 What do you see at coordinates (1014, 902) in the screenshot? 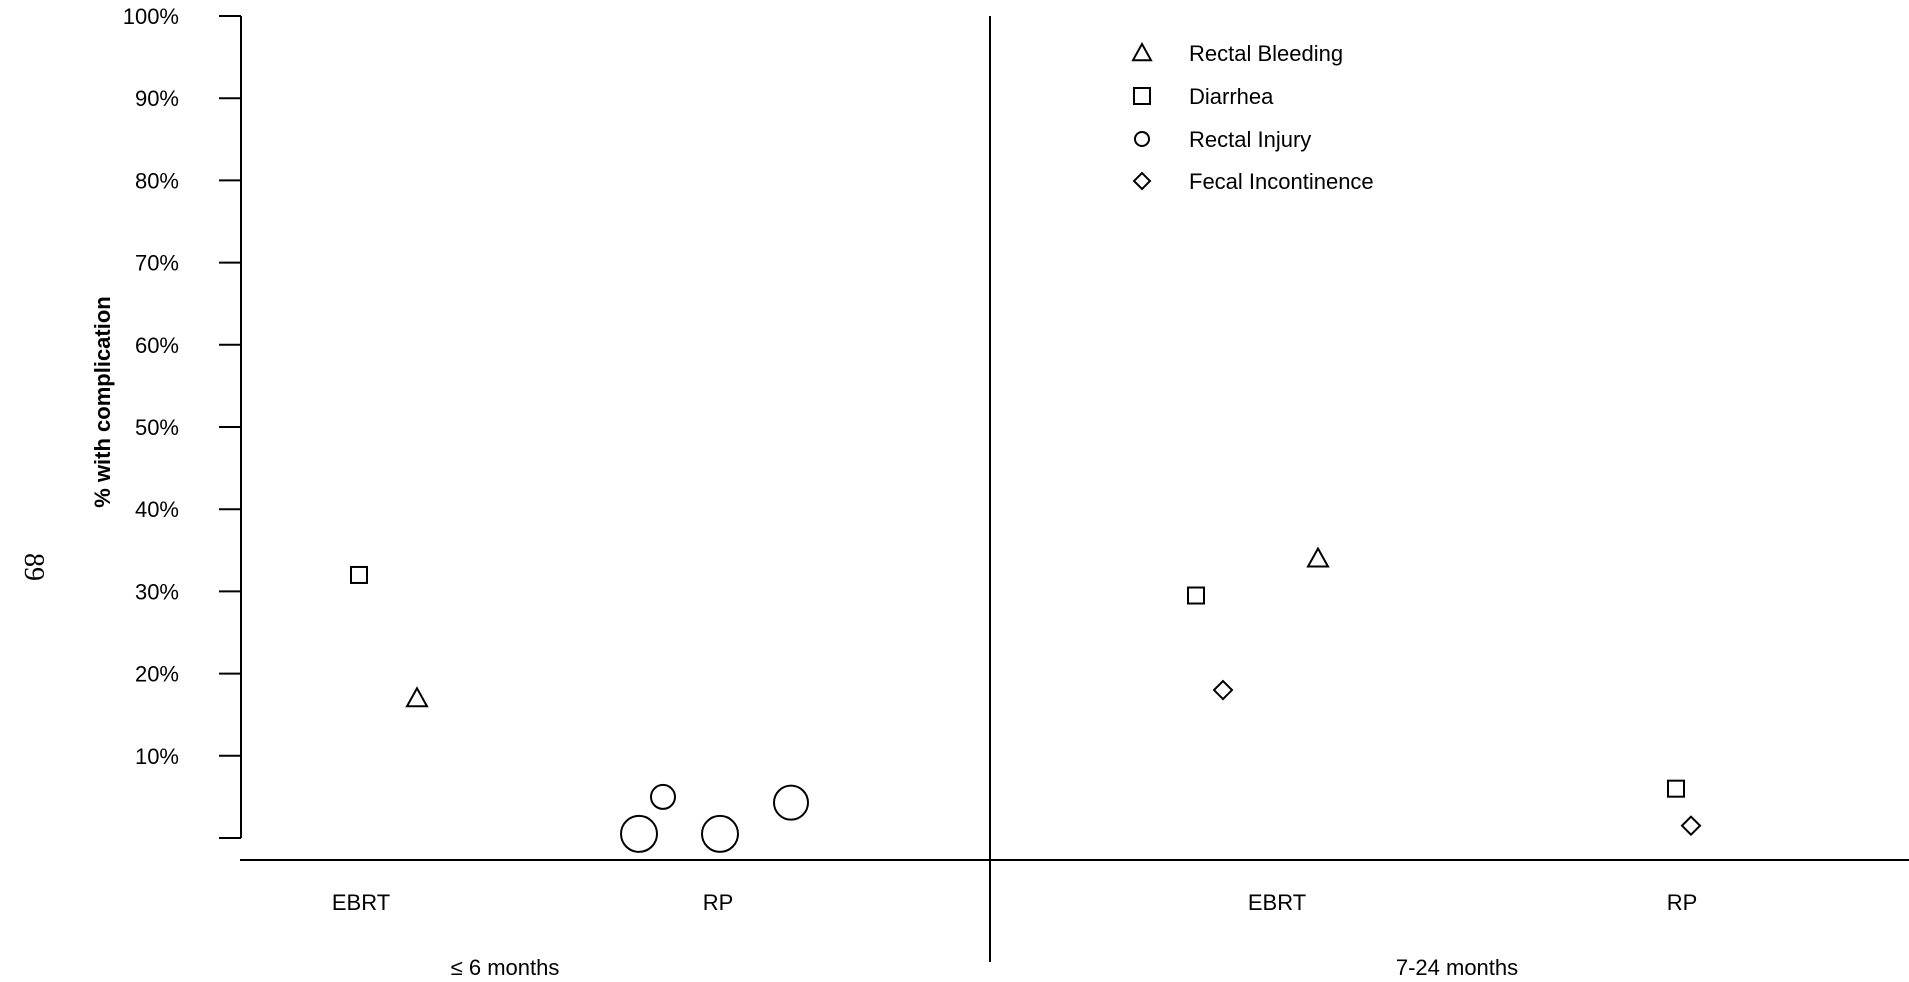
I see `x-group-labels: EBRT RP EBRT RP` at bounding box center [1014, 902].